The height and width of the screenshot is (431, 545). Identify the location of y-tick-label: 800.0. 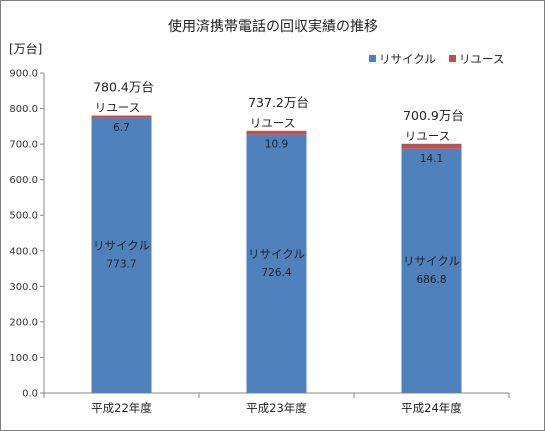
(23, 109).